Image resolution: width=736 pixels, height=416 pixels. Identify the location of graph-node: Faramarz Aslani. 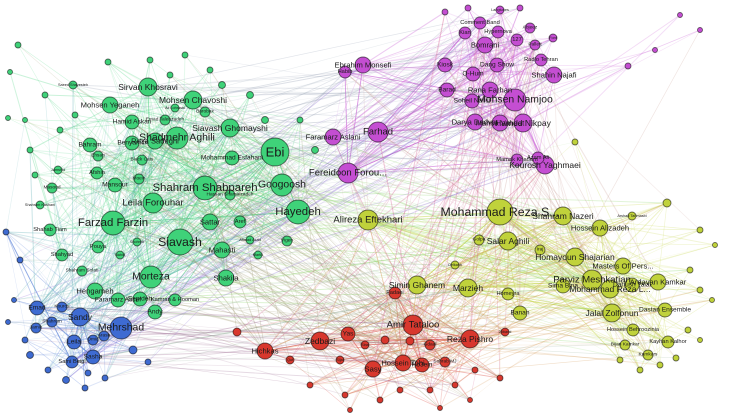
(333, 137).